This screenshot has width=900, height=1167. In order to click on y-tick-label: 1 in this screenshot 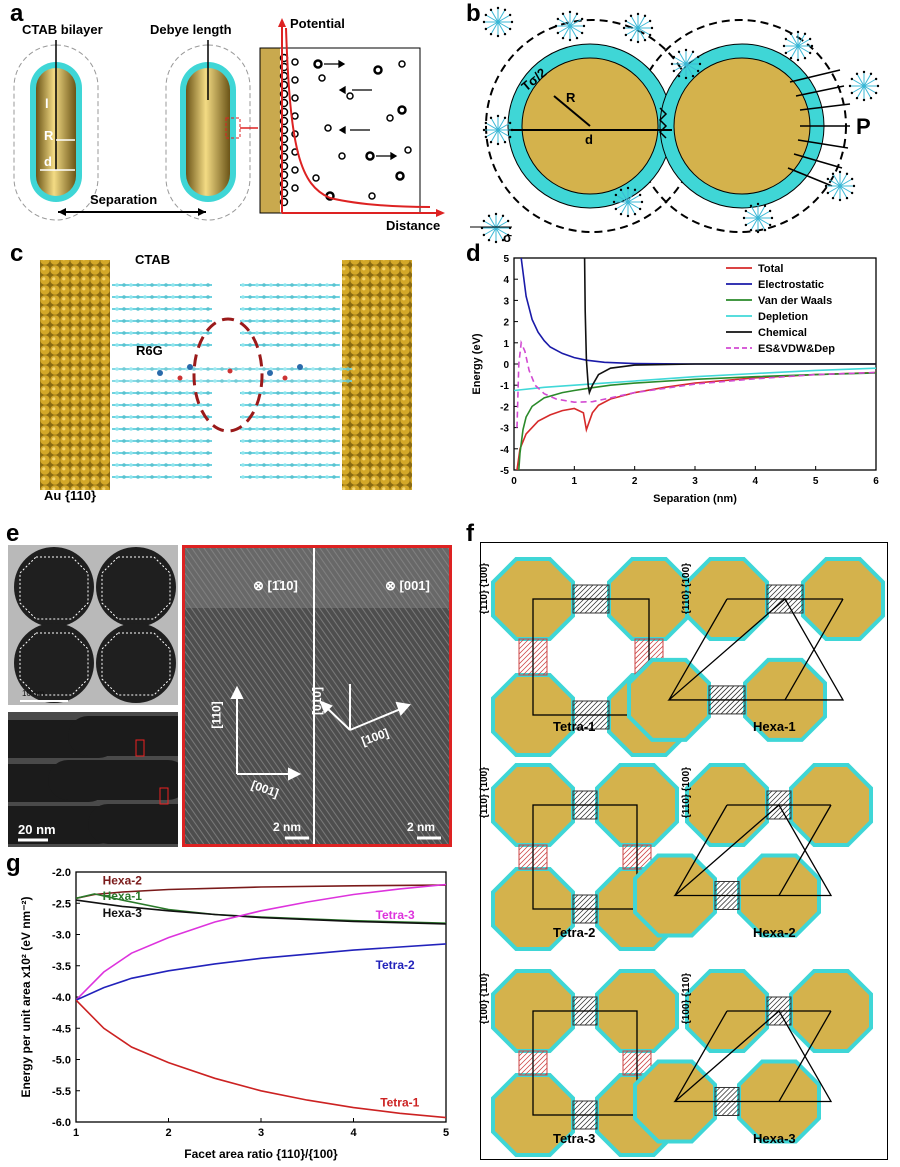, I will do `click(506, 344)`.